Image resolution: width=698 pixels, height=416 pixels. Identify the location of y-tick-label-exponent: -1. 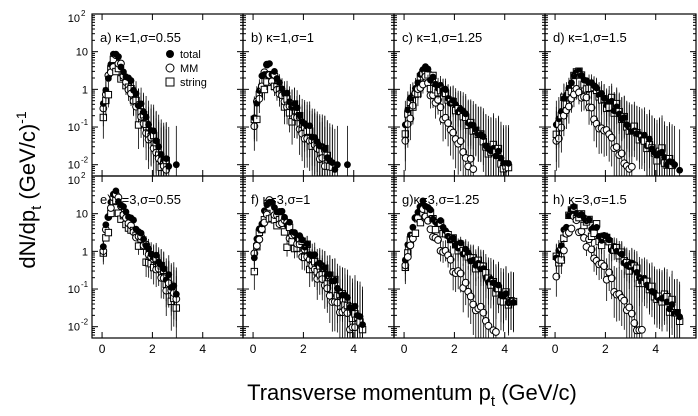
(85, 122).